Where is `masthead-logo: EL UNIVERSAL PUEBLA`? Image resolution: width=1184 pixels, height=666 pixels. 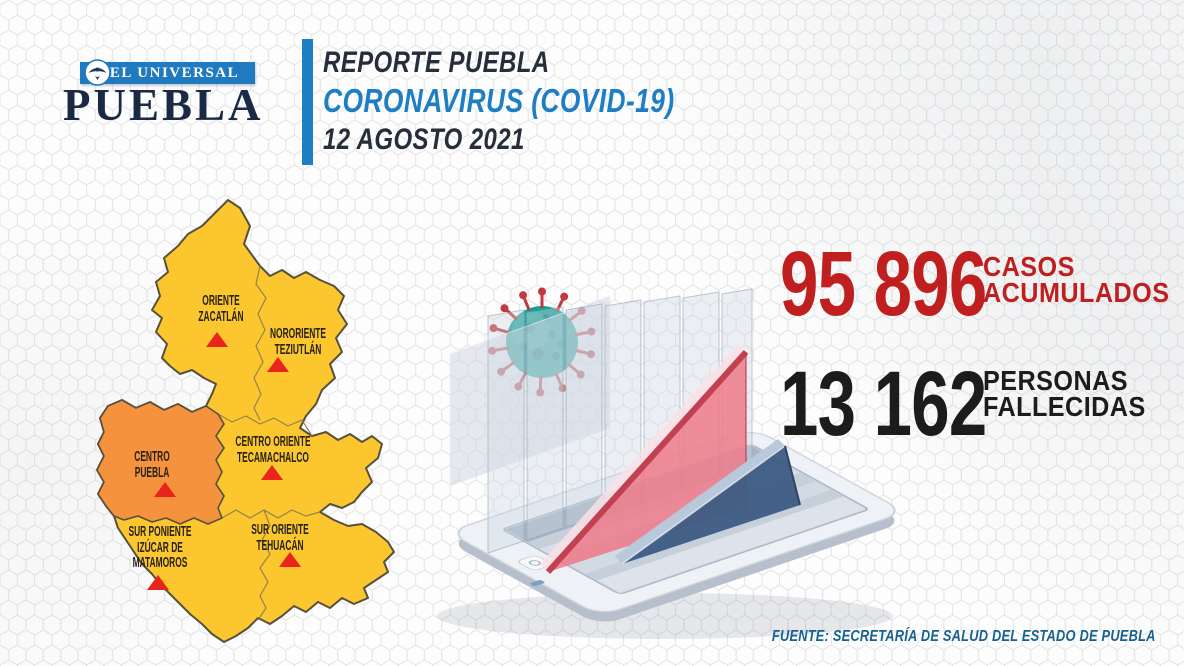
masthead-logo: EL UNIVERSAL PUEBLA is located at coordinates (178, 94).